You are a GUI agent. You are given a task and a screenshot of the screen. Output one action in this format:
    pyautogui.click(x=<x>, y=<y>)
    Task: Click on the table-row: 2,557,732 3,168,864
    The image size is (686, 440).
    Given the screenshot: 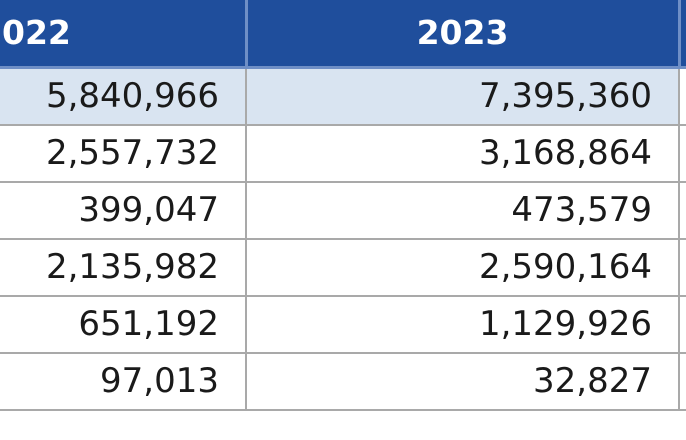 What is the action you would take?
    pyautogui.click(x=343, y=154)
    